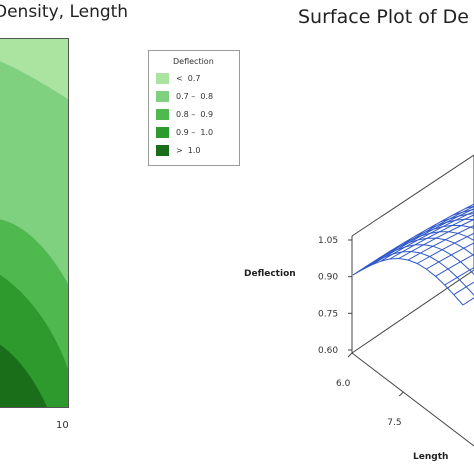  What do you see at coordinates (328, 314) in the screenshot?
I see `z-tick-label: 0.75` at bounding box center [328, 314].